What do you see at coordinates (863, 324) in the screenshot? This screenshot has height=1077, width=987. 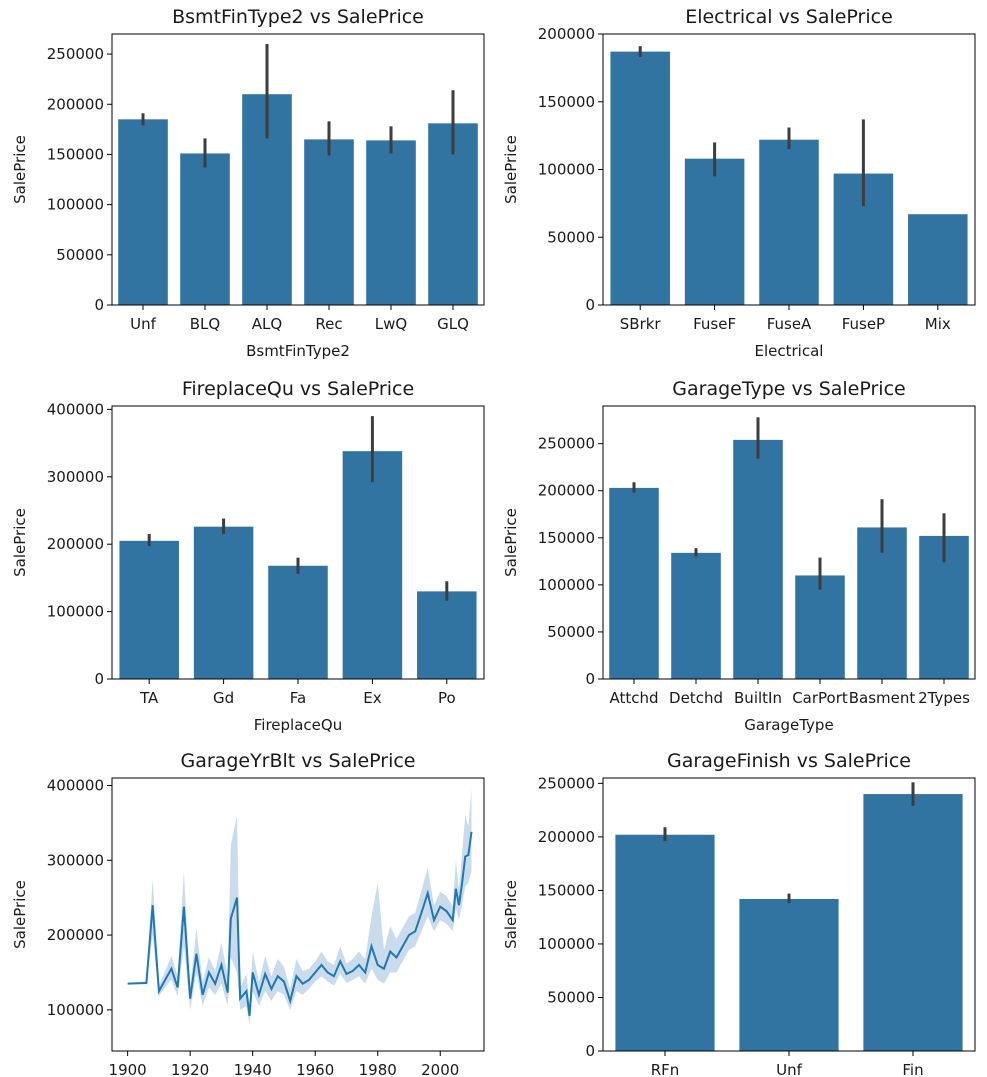 I see `x-tick-label: FuseP` at bounding box center [863, 324].